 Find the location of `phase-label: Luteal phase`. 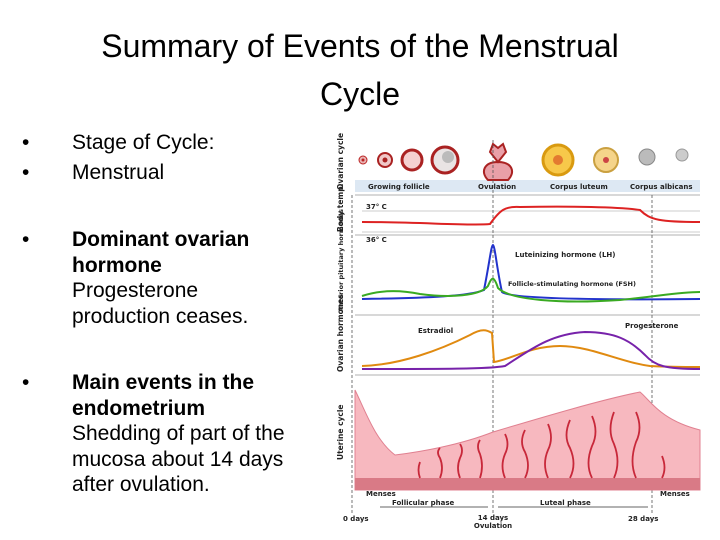

phase-label: Luteal phase is located at coordinates (565, 503).